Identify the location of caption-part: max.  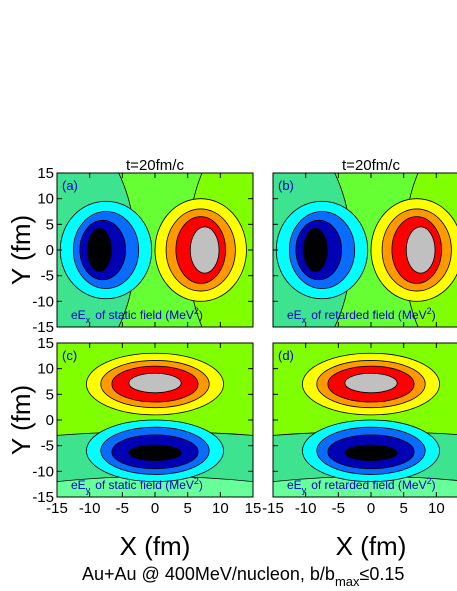
(347, 581).